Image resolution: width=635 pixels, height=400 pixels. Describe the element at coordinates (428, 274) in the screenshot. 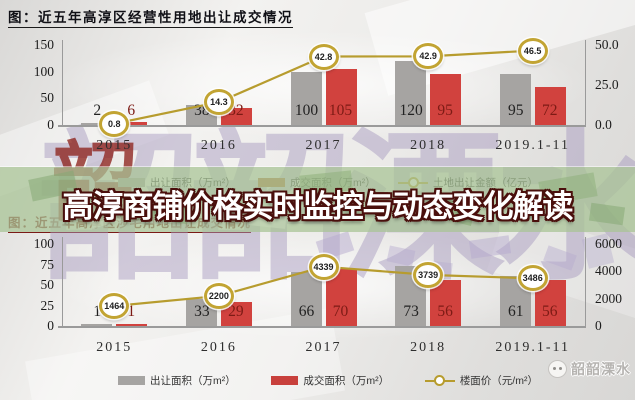

I see `line-marker: 3739` at that location.